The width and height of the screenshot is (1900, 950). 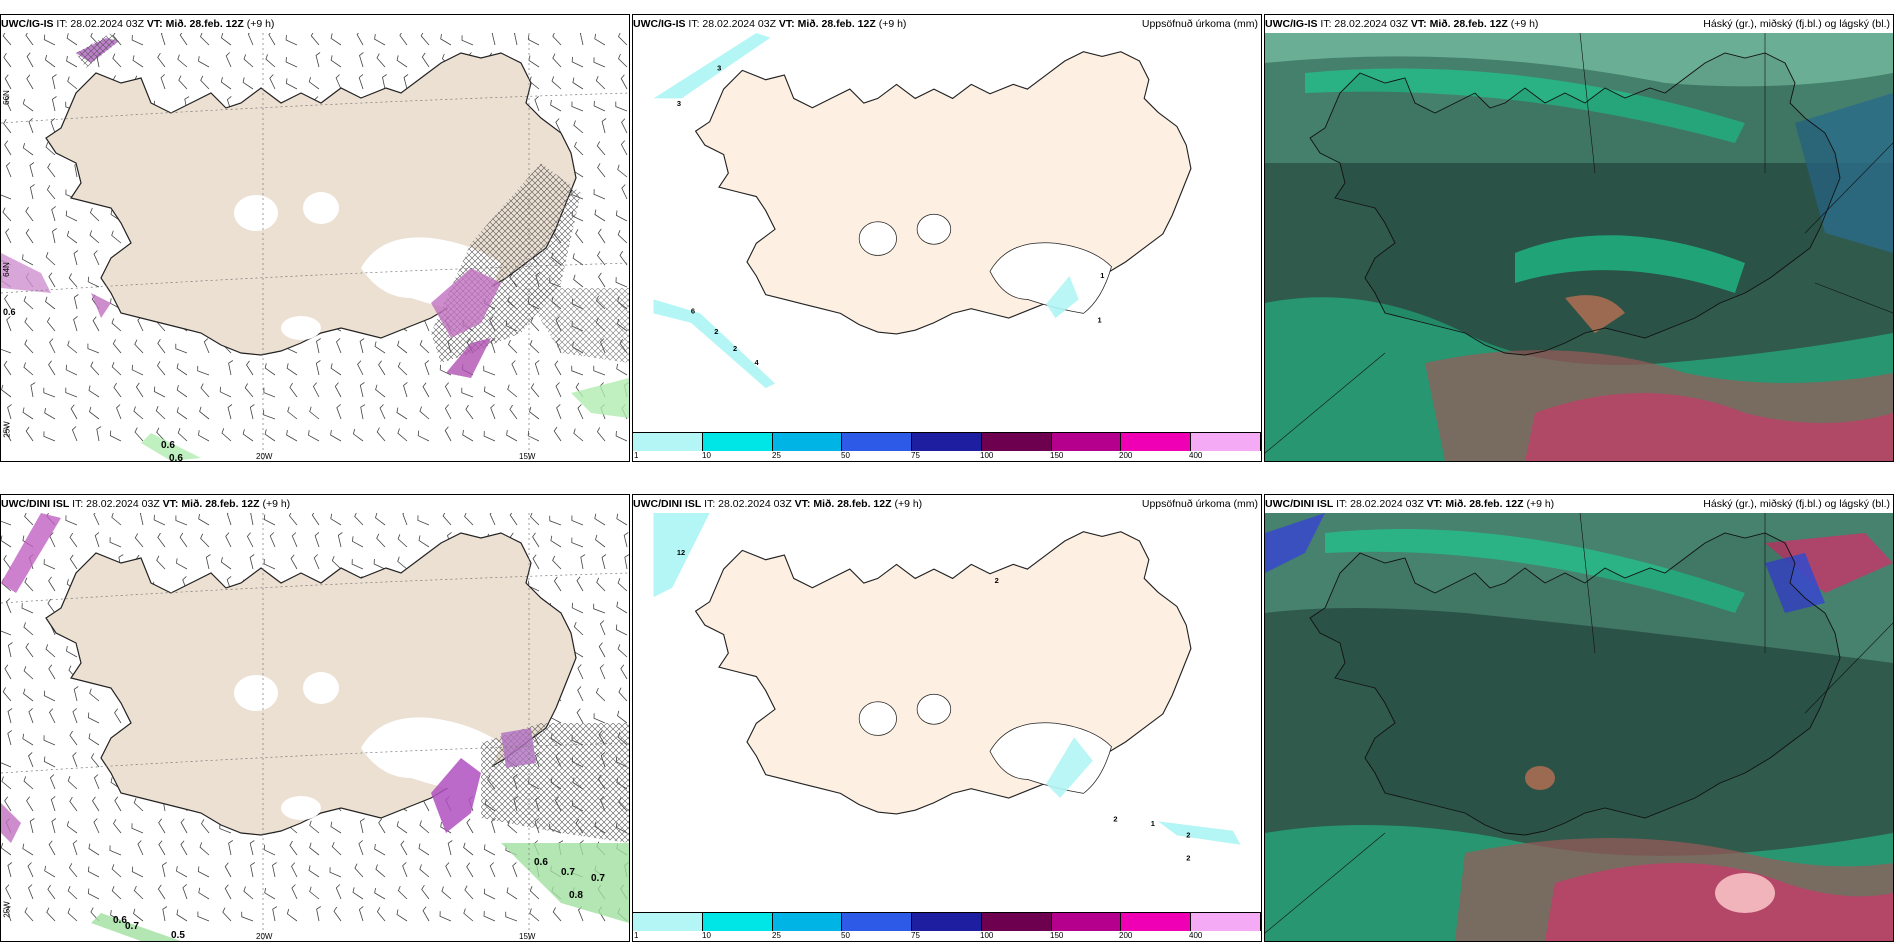 I want to click on model-name: UWC/IG-IS, so click(x=659, y=24).